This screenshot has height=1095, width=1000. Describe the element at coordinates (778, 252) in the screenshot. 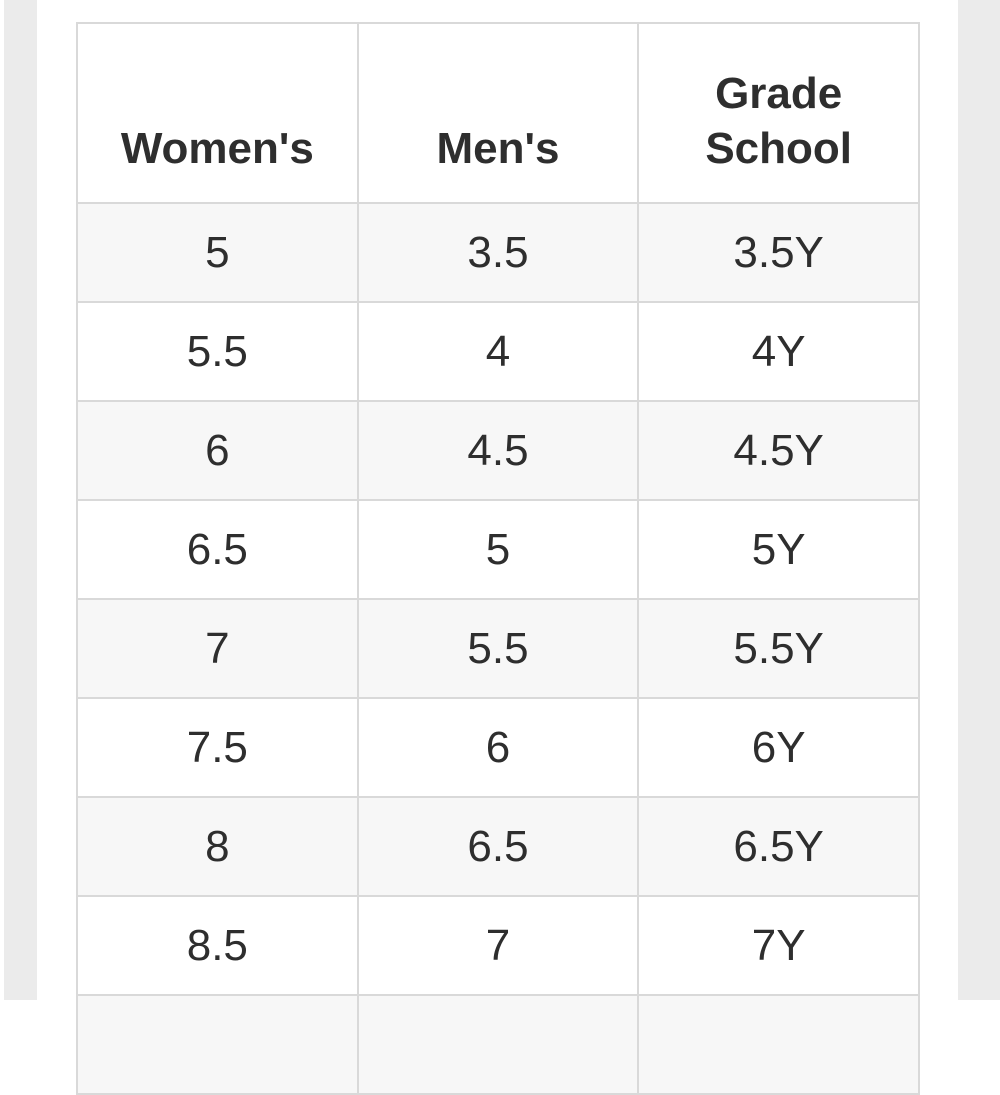

I see `size-cell: 3.5Y` at that location.